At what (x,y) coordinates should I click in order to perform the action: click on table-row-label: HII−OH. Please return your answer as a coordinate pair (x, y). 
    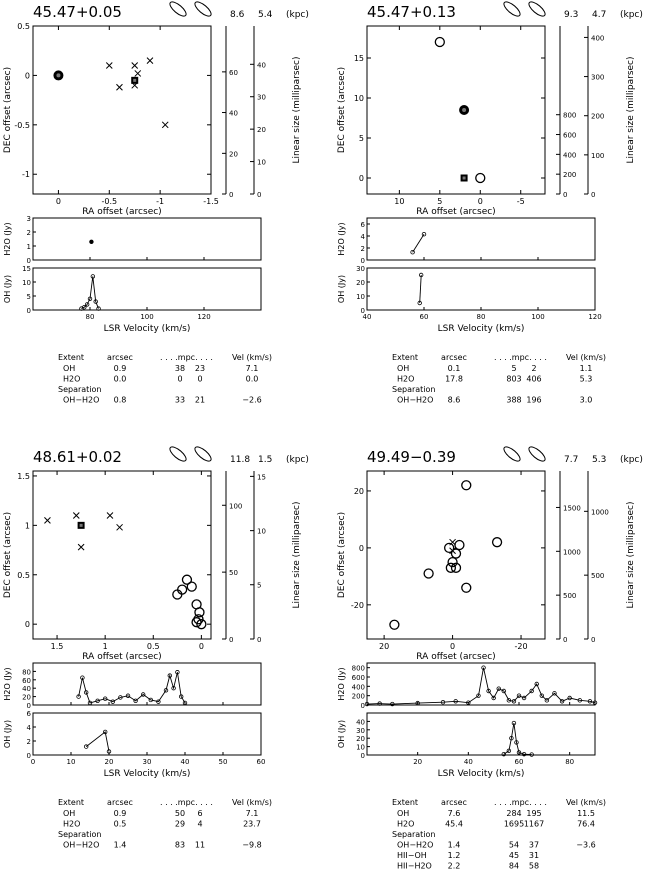
    Looking at the image, I should click on (412, 855).